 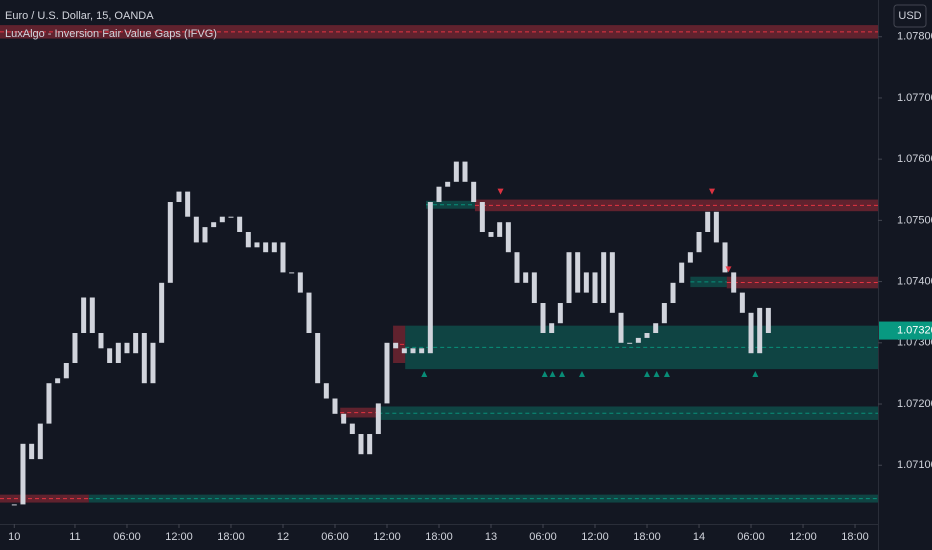 I want to click on x-tick-label: 12, so click(x=283, y=537).